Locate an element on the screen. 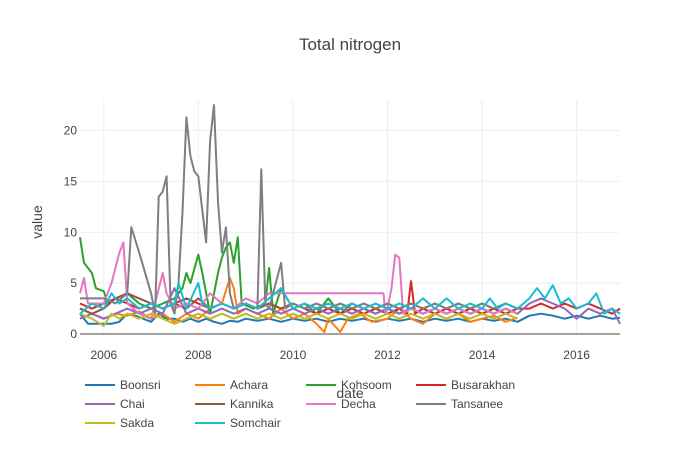 The width and height of the screenshot is (700, 450). legend-label: Tansanee is located at coordinates (477, 404).